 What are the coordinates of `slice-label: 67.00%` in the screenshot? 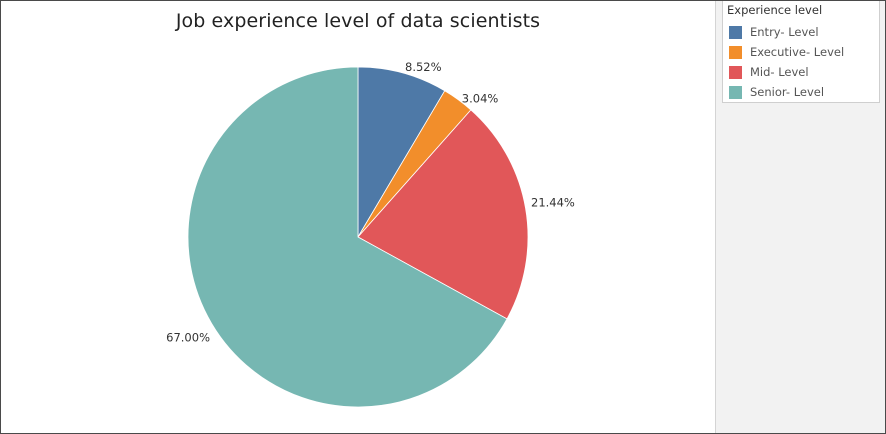 It's located at (188, 338).